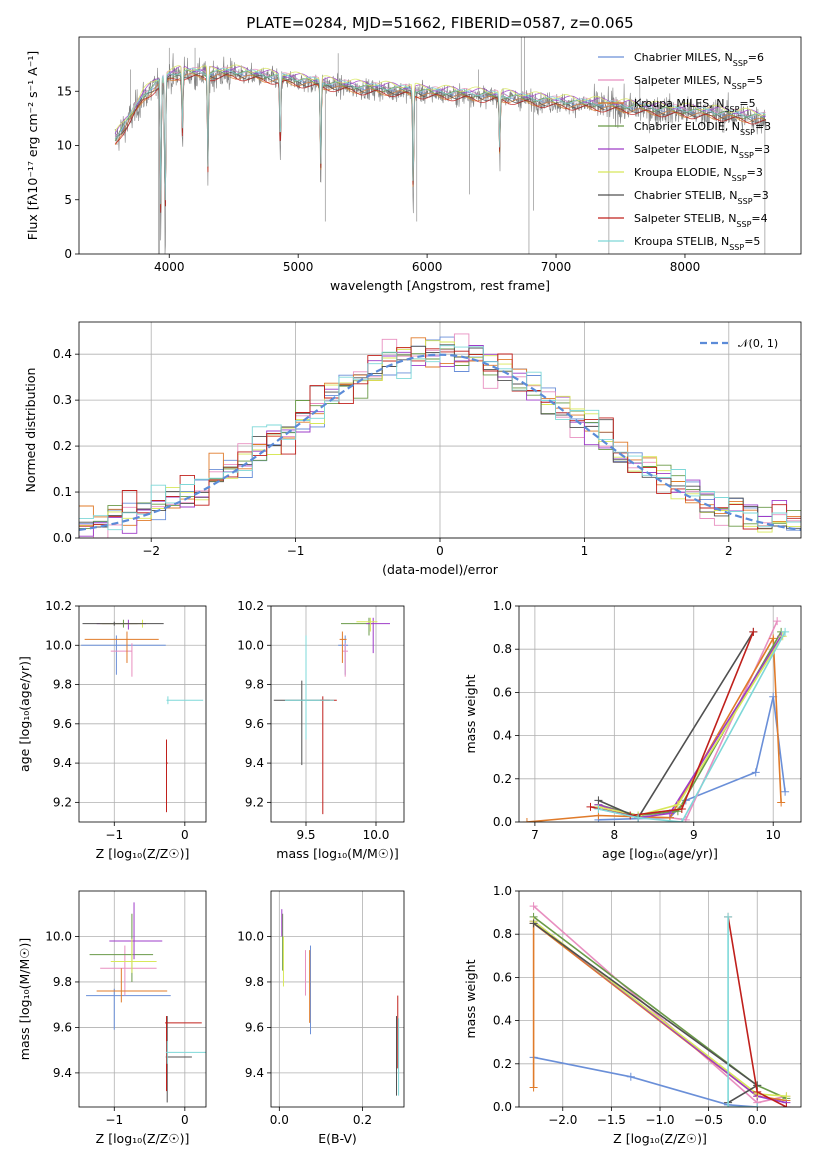 The image size is (819, 1170). I want to click on age-vs-mass-ytick-label: 9.4, so click(254, 763).